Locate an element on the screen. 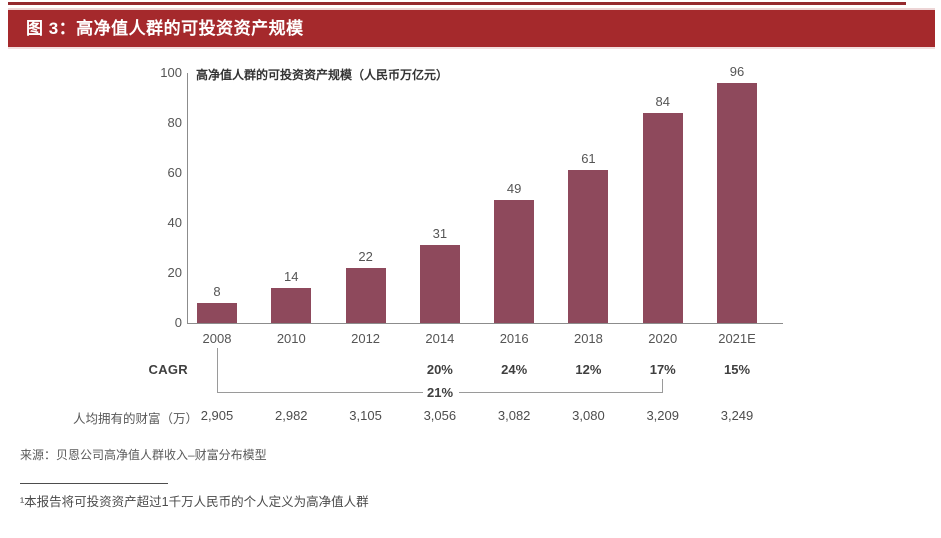  wealth-row-label: 人均拥有的财富（万） is located at coordinates (136, 419).